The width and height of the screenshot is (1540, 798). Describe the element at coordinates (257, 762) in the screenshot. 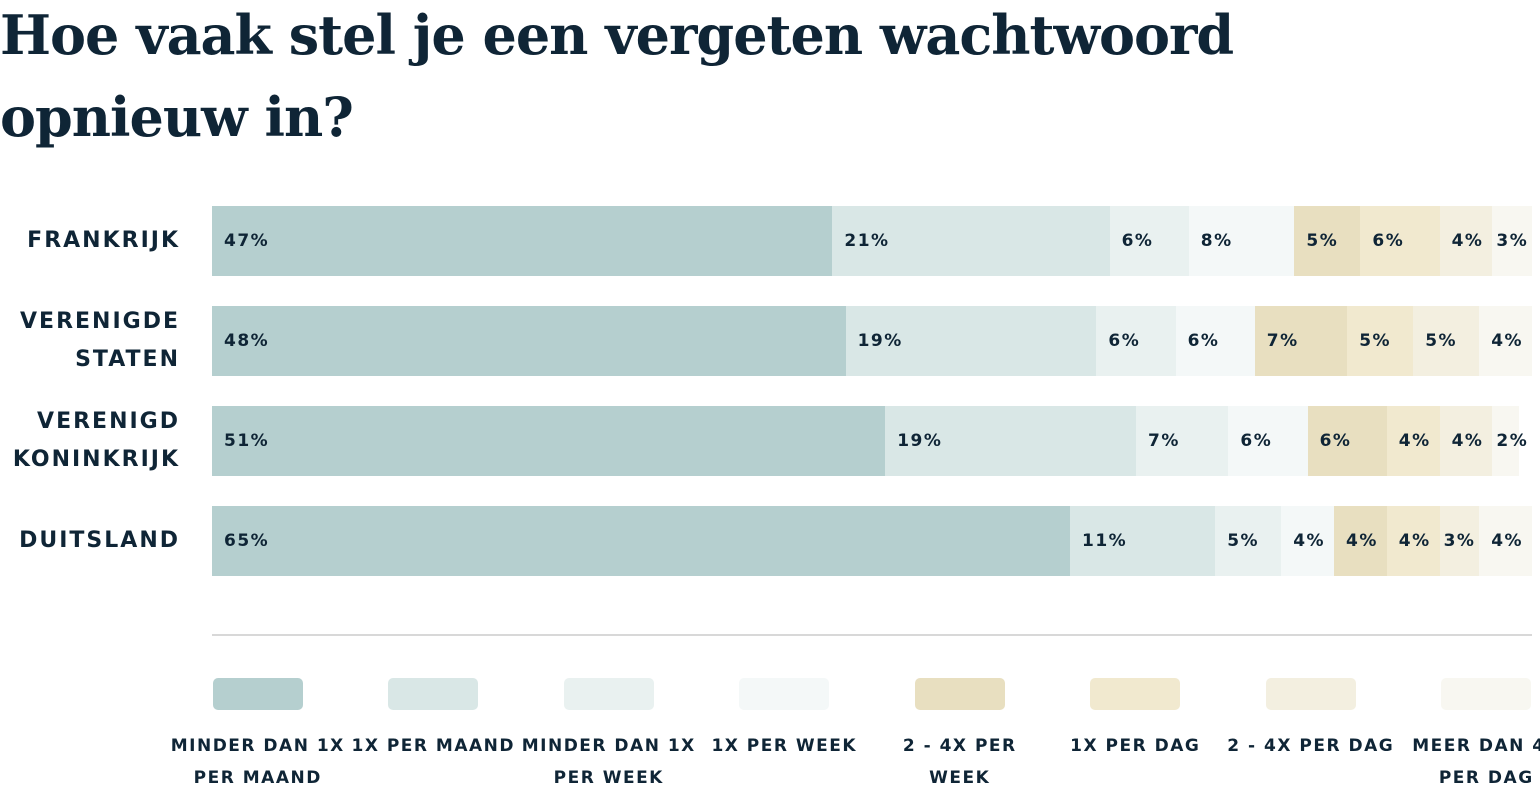

I see `legend-label: MINDER DAN 1X PER MAAND` at that location.